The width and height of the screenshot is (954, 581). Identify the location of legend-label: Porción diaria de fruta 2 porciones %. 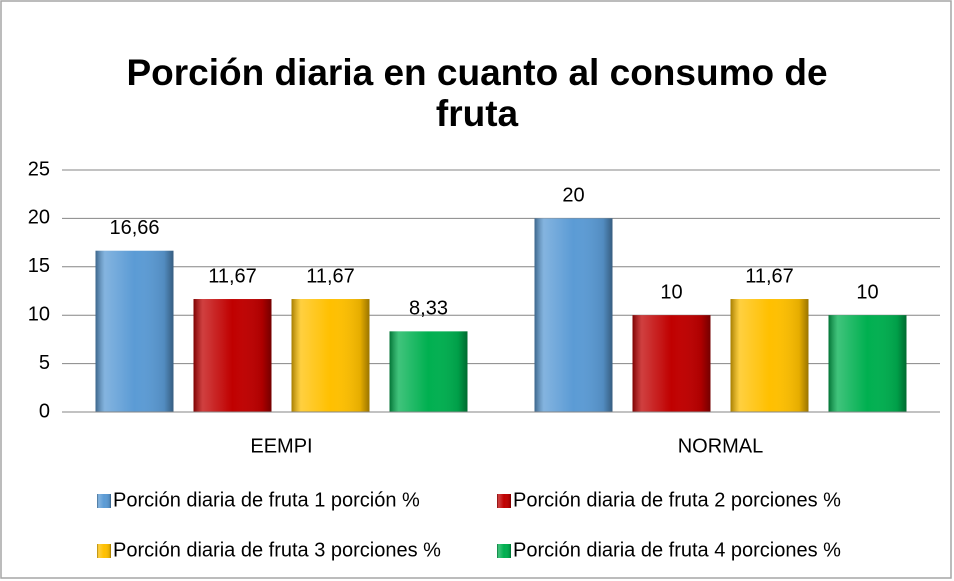
(677, 500).